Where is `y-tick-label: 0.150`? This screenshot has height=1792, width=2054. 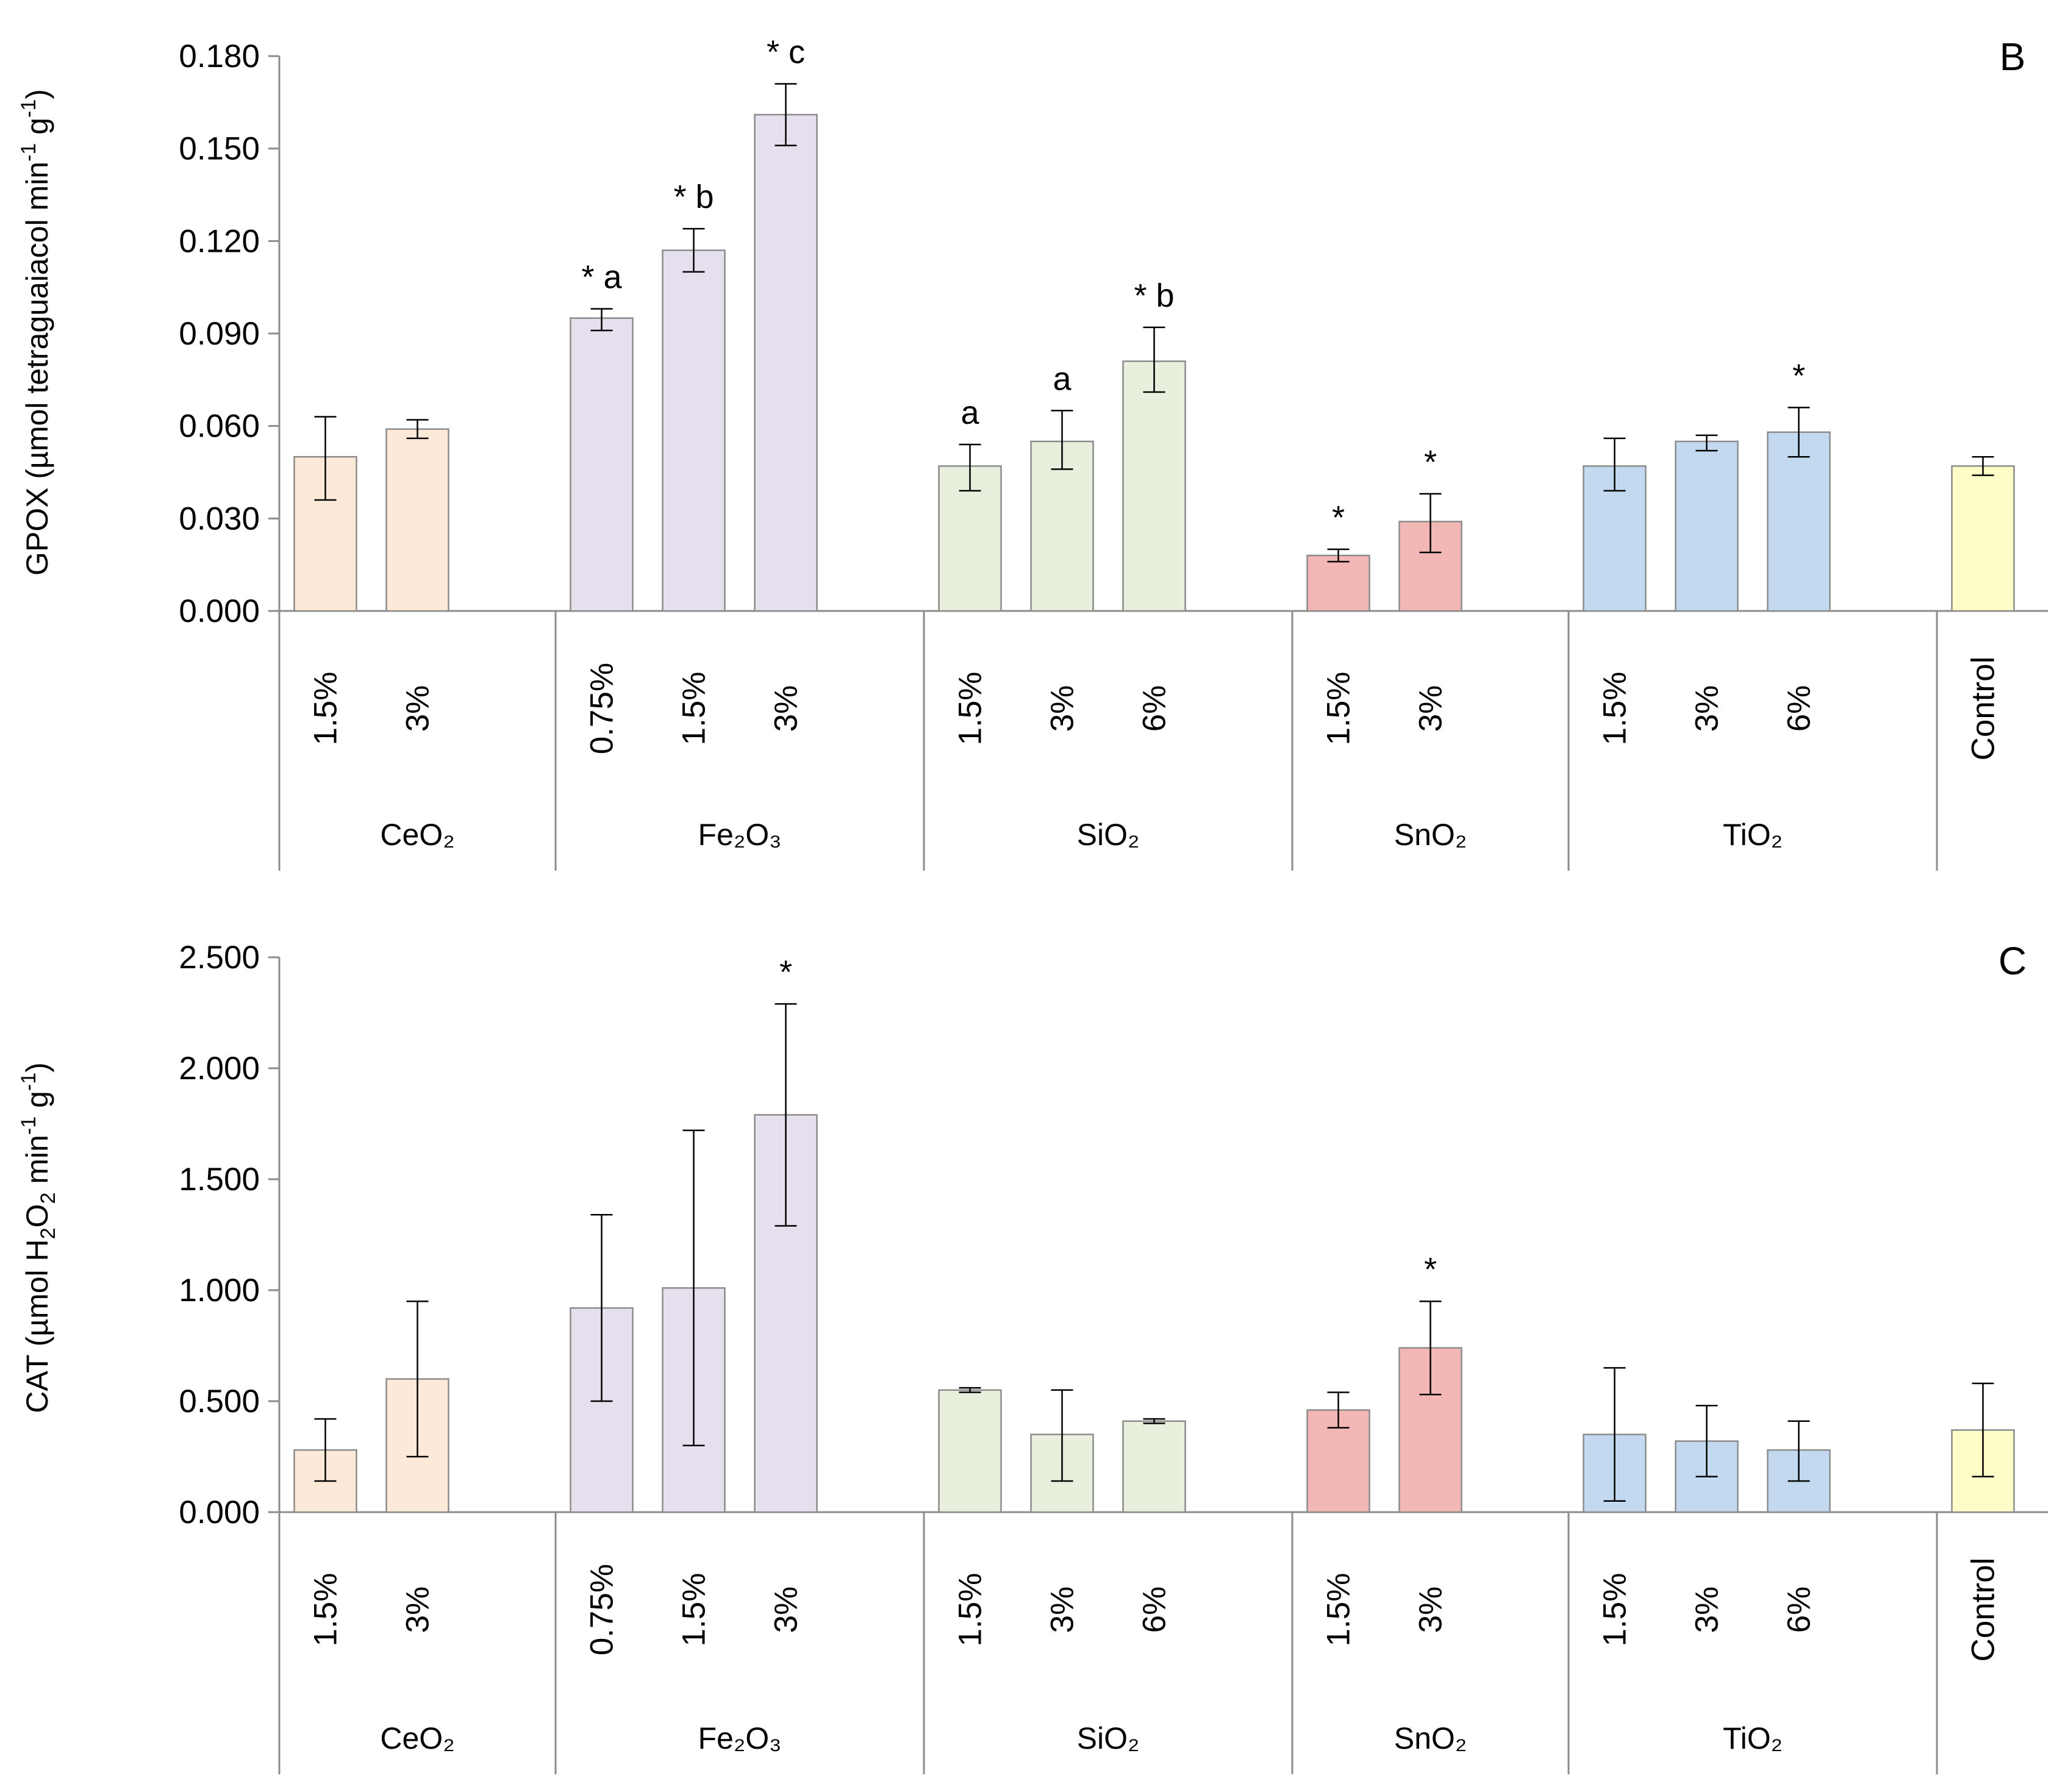 y-tick-label: 0.150 is located at coordinates (219, 149).